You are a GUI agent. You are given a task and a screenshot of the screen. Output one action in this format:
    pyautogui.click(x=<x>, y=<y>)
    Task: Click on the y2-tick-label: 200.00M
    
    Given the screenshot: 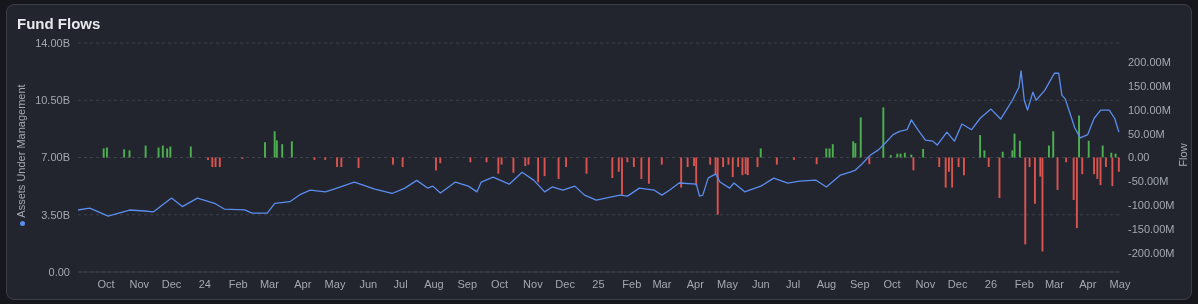 What is the action you would take?
    pyautogui.click(x=1149, y=61)
    